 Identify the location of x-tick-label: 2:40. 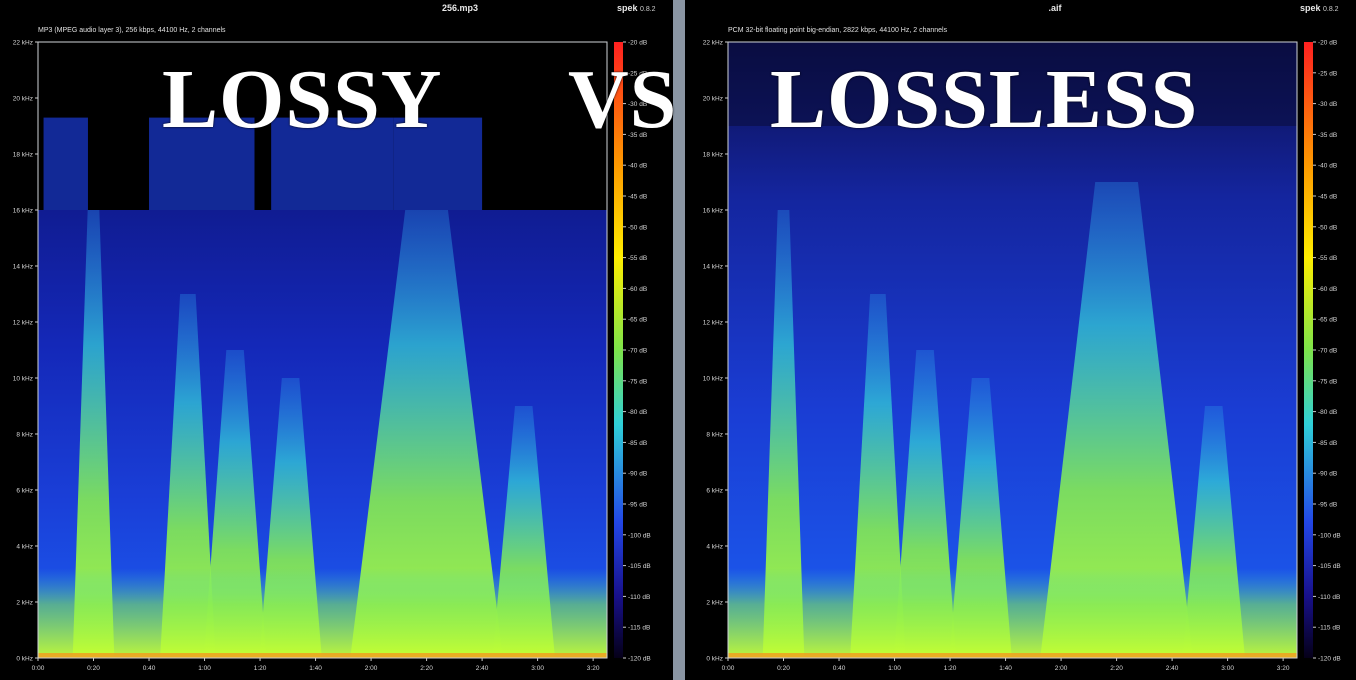
(482, 668).